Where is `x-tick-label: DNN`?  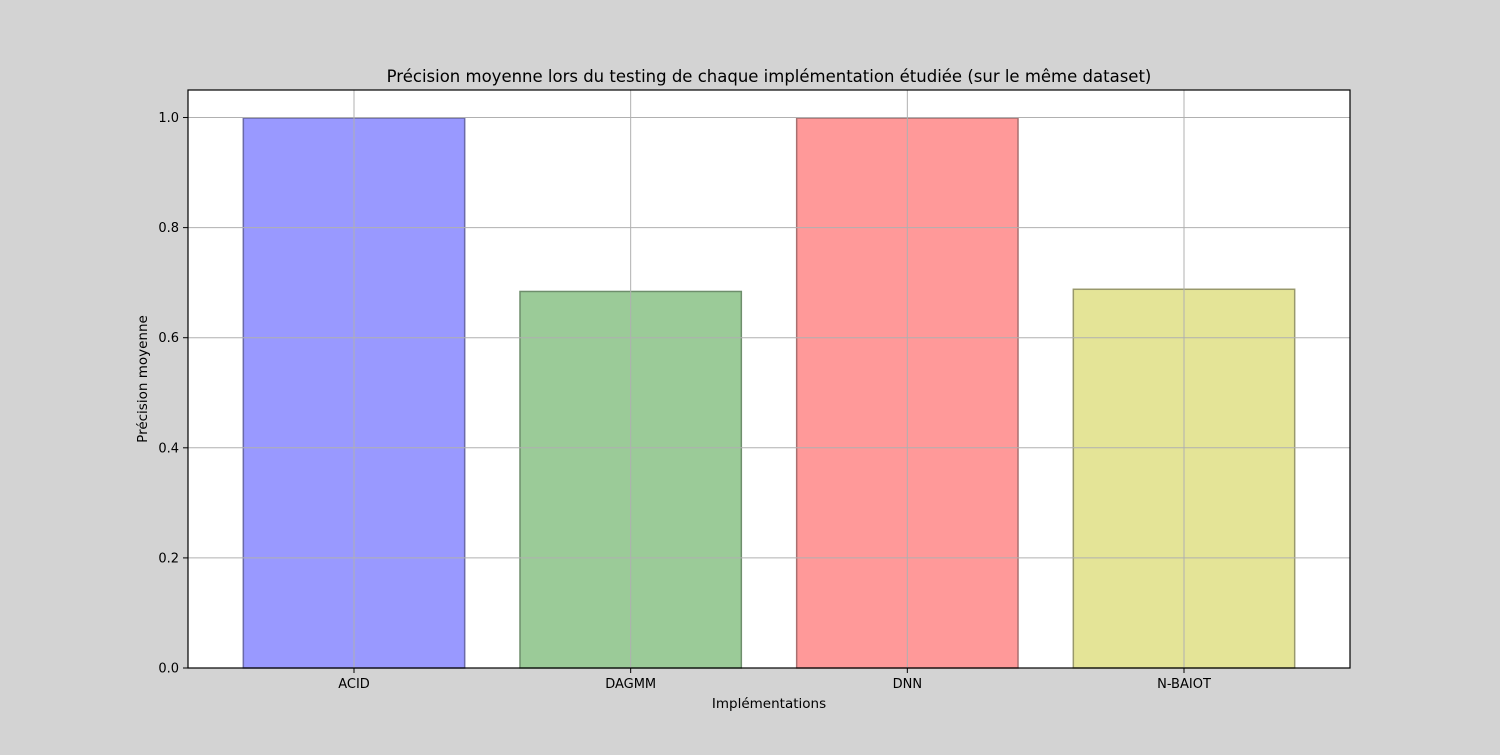 x-tick-label: DNN is located at coordinates (907, 684).